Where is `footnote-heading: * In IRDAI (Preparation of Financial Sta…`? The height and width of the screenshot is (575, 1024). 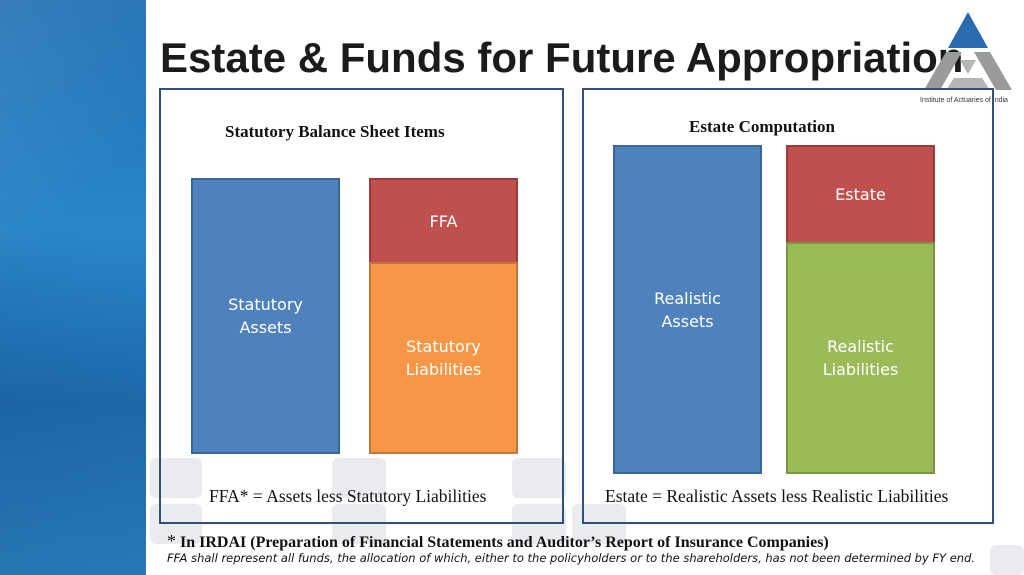
footnote-heading: * In IRDAI (Preparation of Financial Sta… is located at coordinates (498, 541).